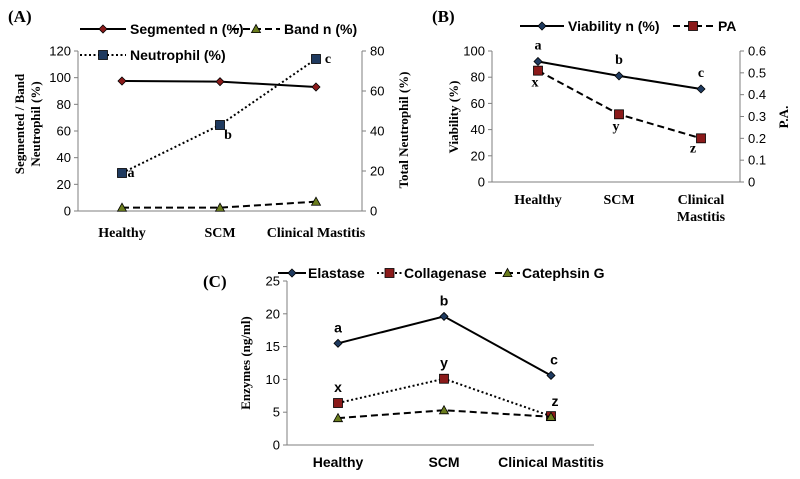 This screenshot has height=479, width=800. I want to click on x-tick-label: Clinical, so click(701, 200).